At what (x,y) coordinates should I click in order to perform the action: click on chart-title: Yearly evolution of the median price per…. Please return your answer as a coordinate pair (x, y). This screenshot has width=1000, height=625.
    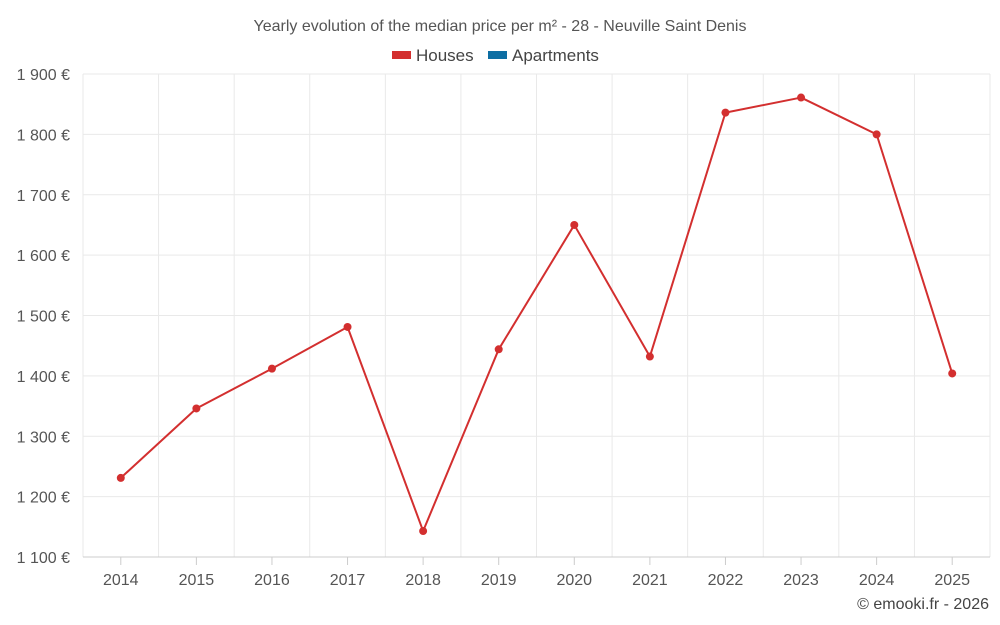
    Looking at the image, I should click on (500, 26).